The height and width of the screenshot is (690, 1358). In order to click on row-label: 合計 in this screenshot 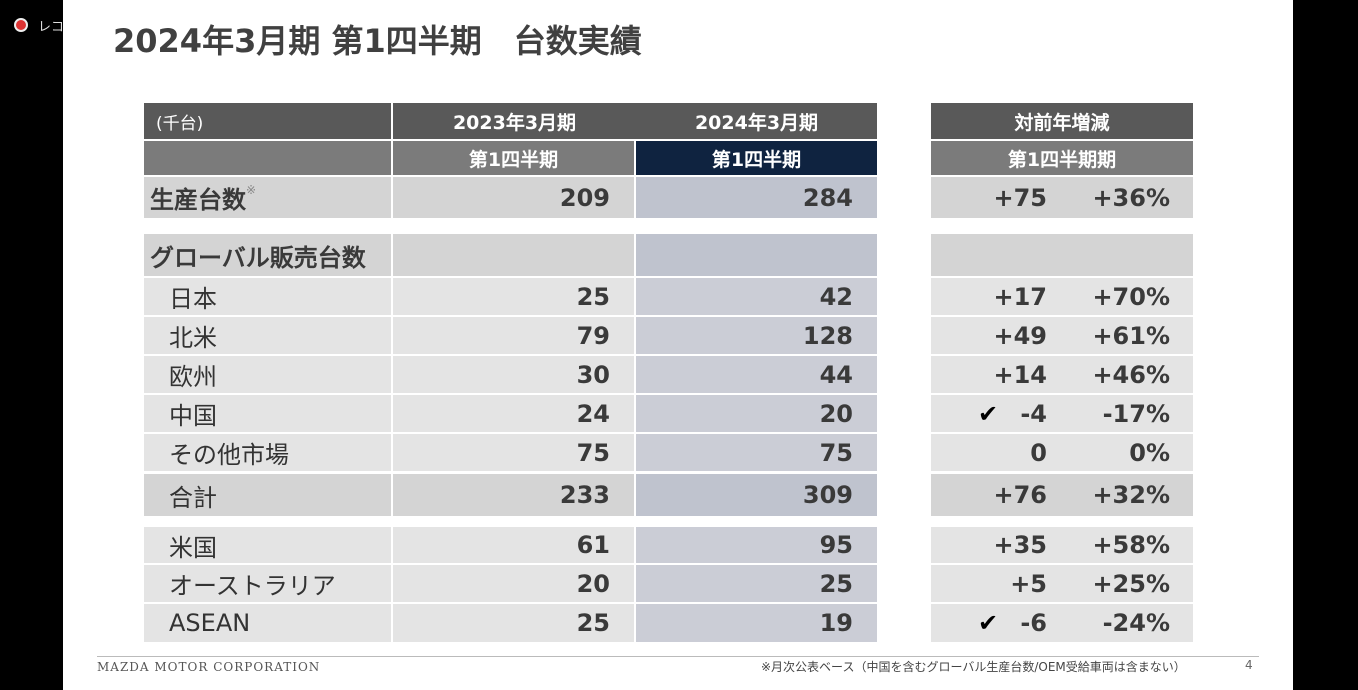, I will do `click(267, 495)`.